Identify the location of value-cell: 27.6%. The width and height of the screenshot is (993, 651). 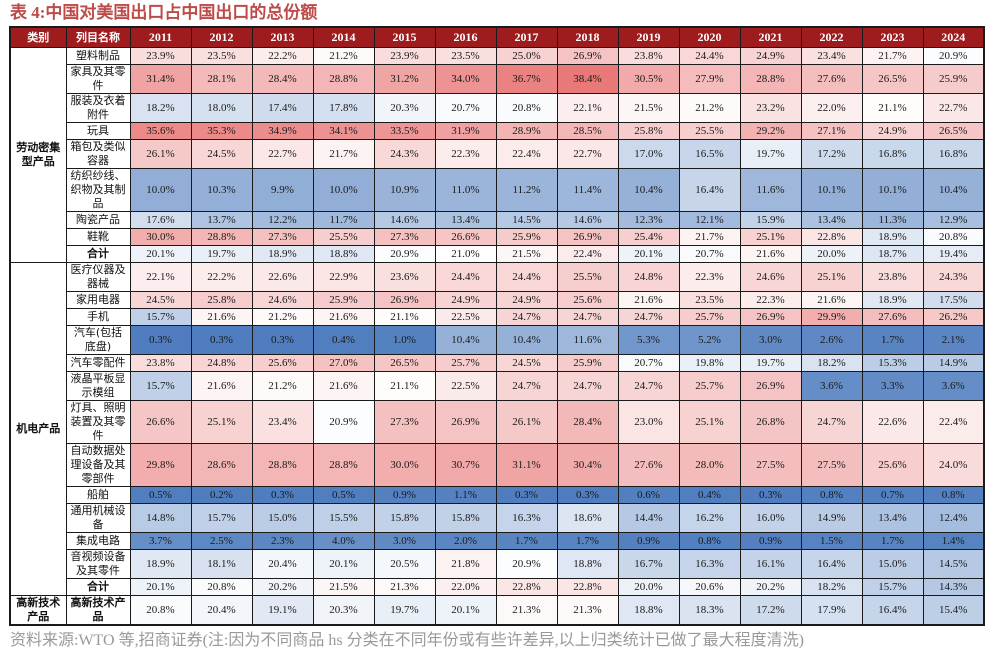
(892, 317).